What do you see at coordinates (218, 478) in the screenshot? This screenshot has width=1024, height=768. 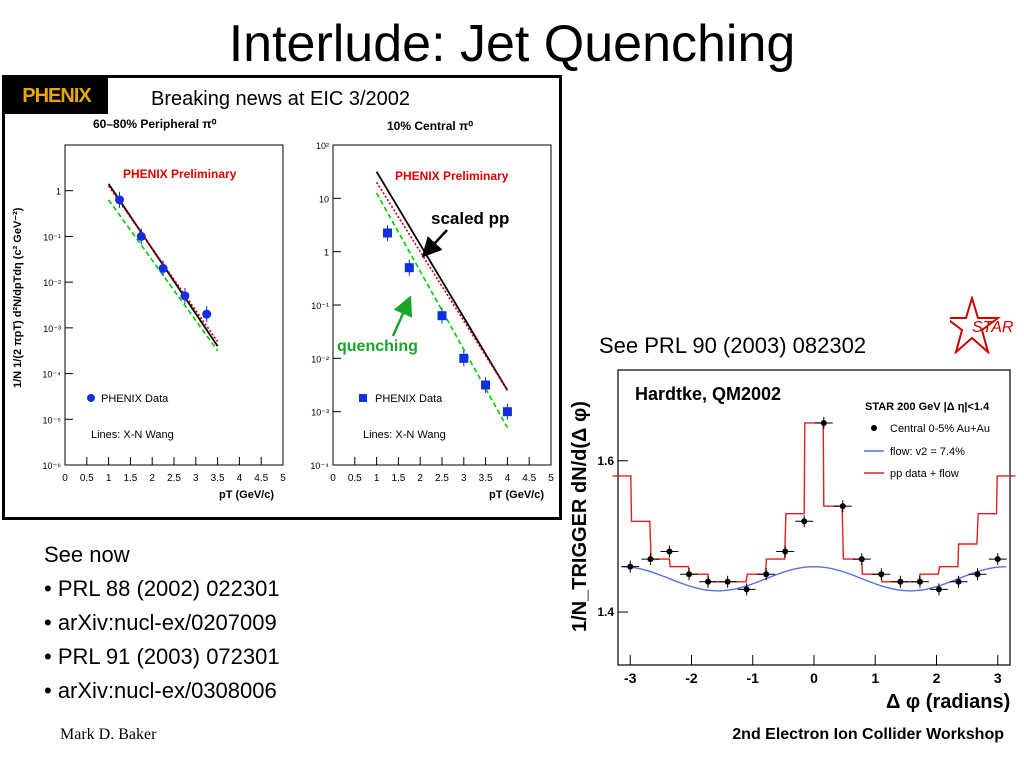 I see `panel1-x-tick-label: 3.5` at bounding box center [218, 478].